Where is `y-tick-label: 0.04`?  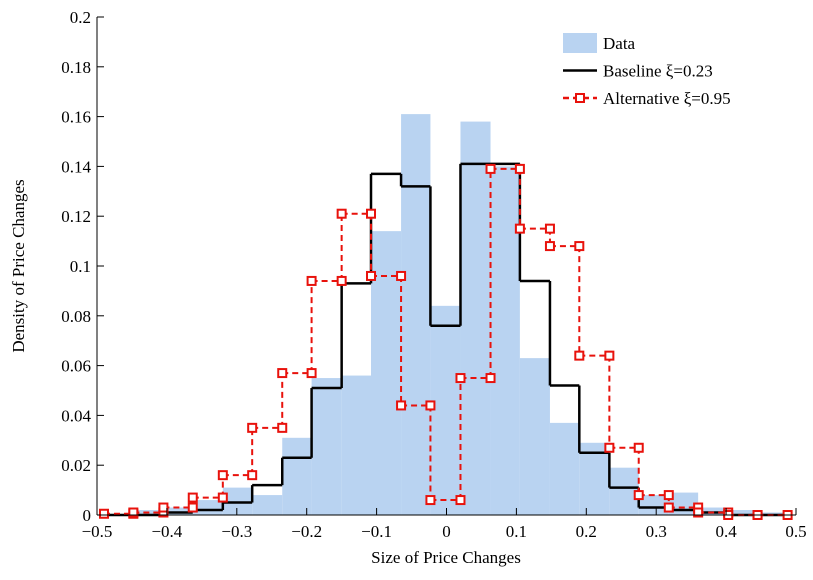 y-tick-label: 0.04 is located at coordinates (76, 415).